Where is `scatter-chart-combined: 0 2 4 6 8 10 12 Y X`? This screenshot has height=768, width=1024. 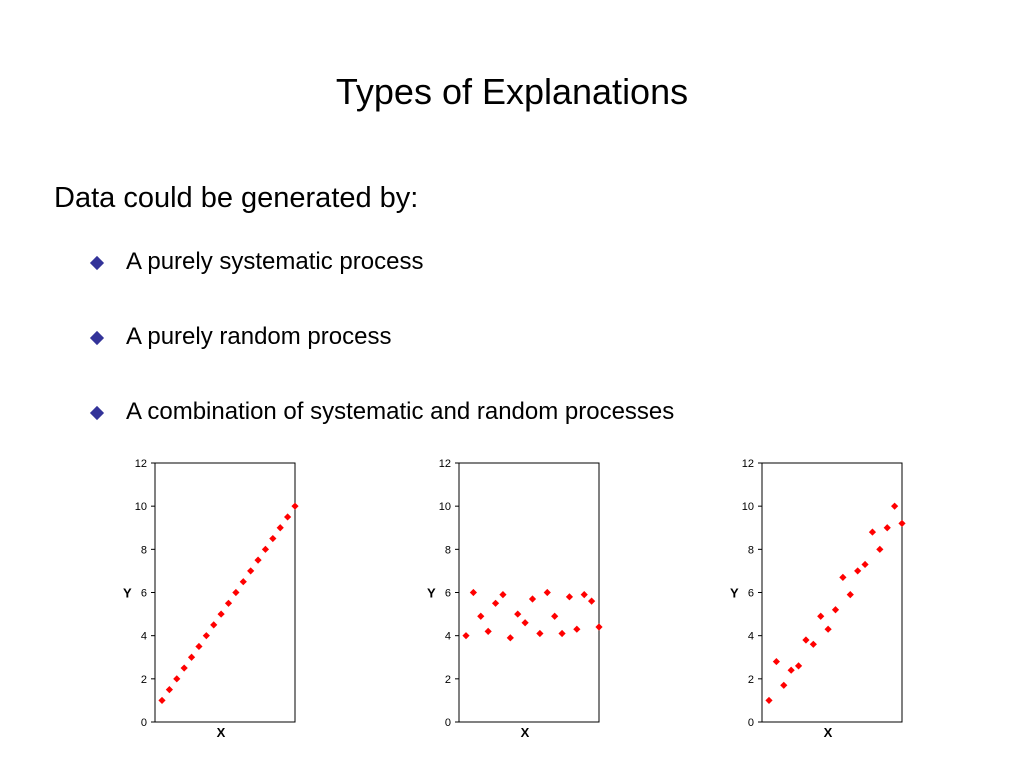 scatter-chart-combined: 0 2 4 6 8 10 12 Y X is located at coordinates (818, 599).